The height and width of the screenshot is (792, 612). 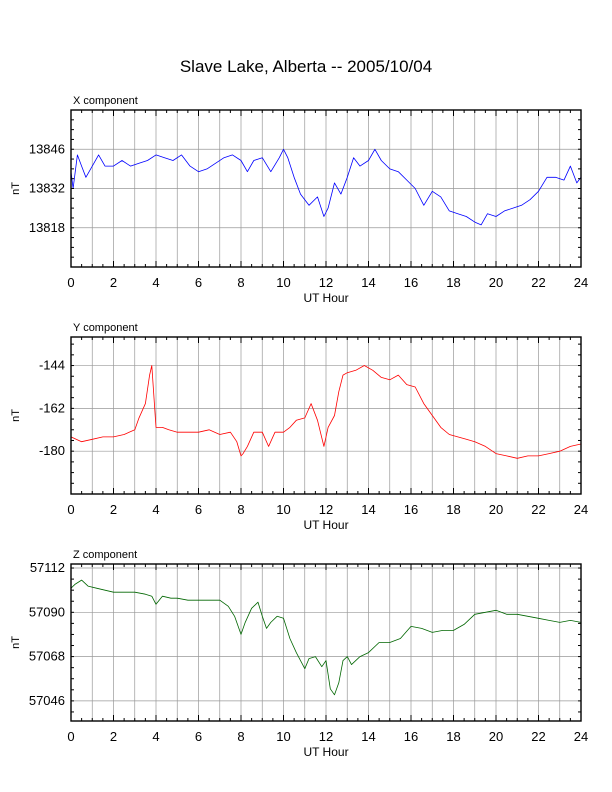 What do you see at coordinates (47, 148) in the screenshot?
I see `y-tick-label: 13846` at bounding box center [47, 148].